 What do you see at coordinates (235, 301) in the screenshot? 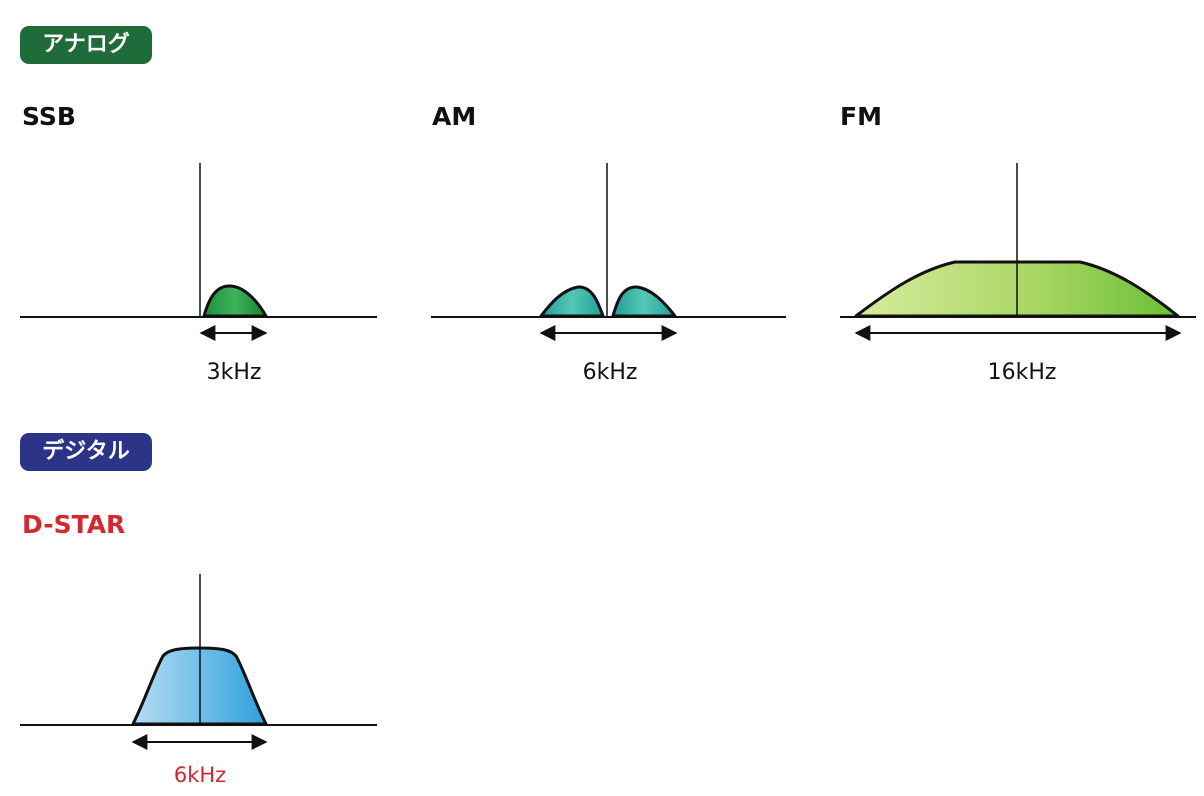
I see `ssb-sideband-shape` at bounding box center [235, 301].